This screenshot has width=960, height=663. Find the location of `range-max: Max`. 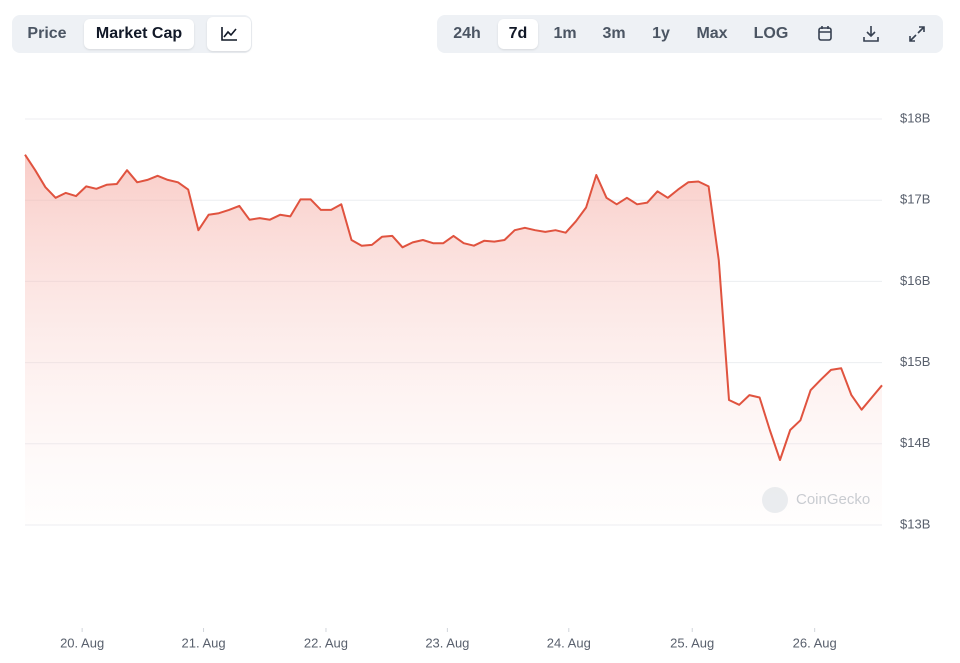

range-max: Max is located at coordinates (712, 33).